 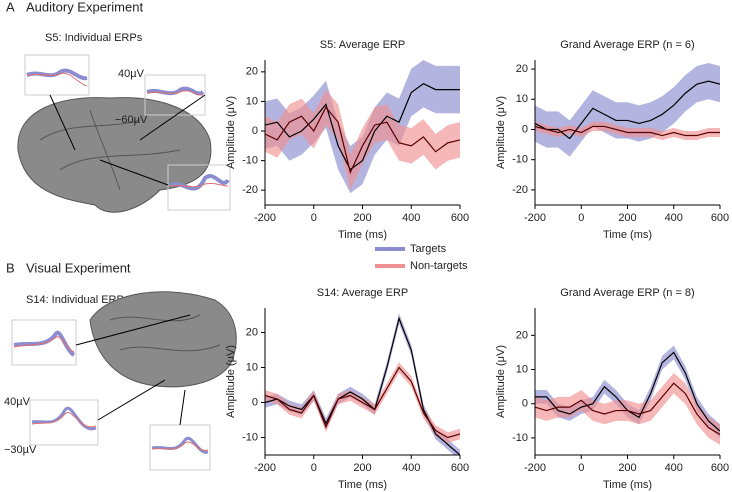 I want to click on chart-title: S5: Average ERP, so click(x=362, y=45).